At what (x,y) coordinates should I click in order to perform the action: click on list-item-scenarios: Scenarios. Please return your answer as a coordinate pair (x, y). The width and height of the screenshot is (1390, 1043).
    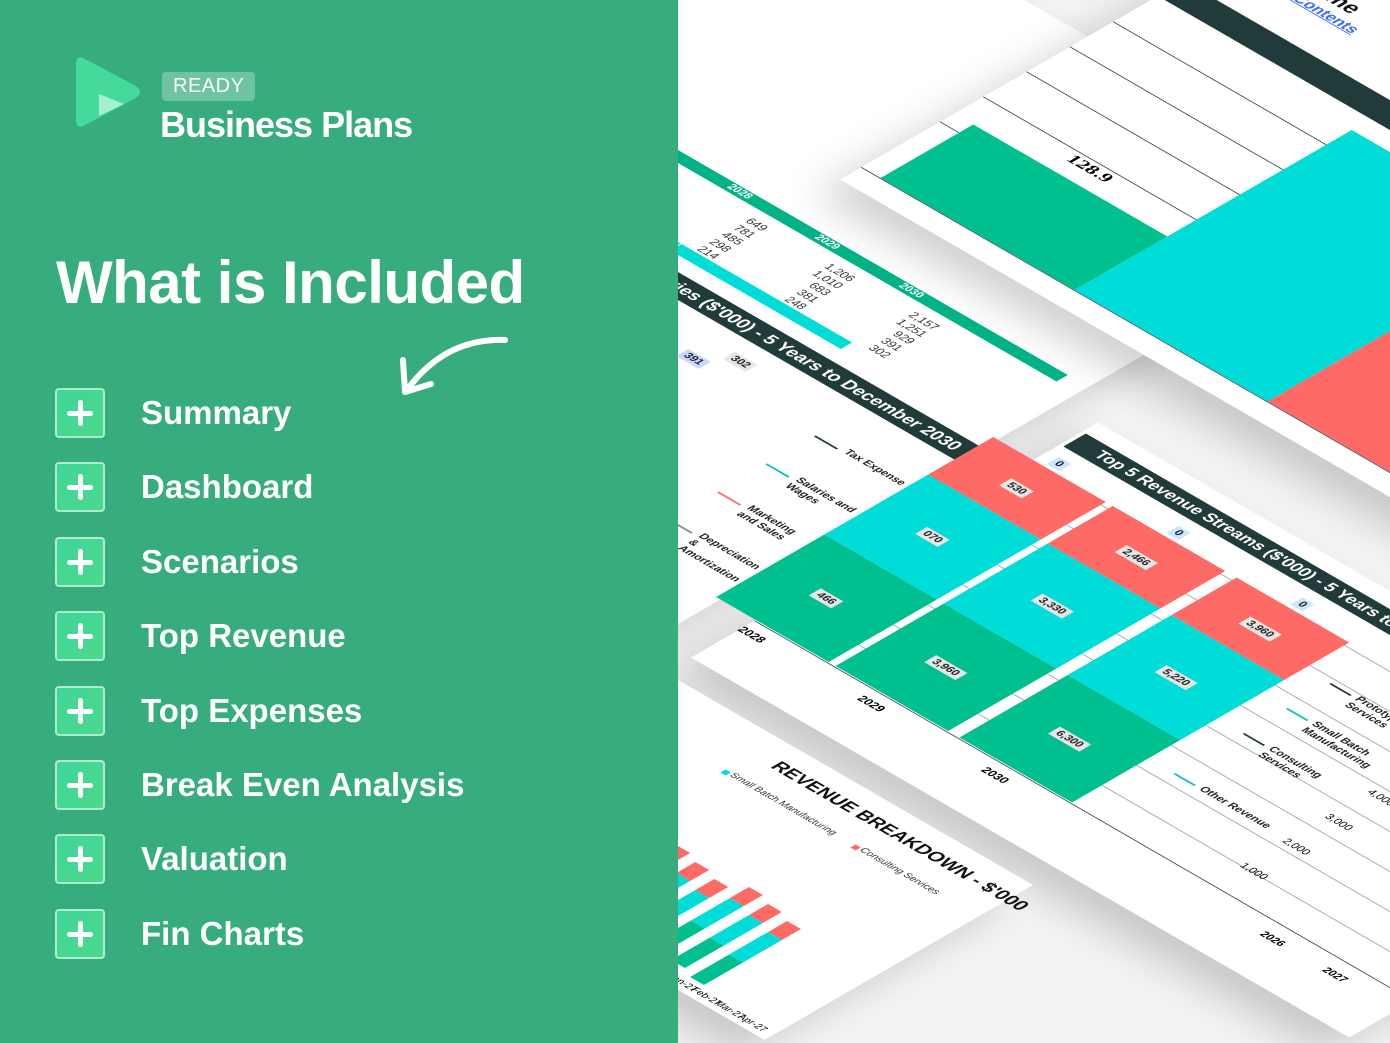
    Looking at the image, I should click on (177, 561).